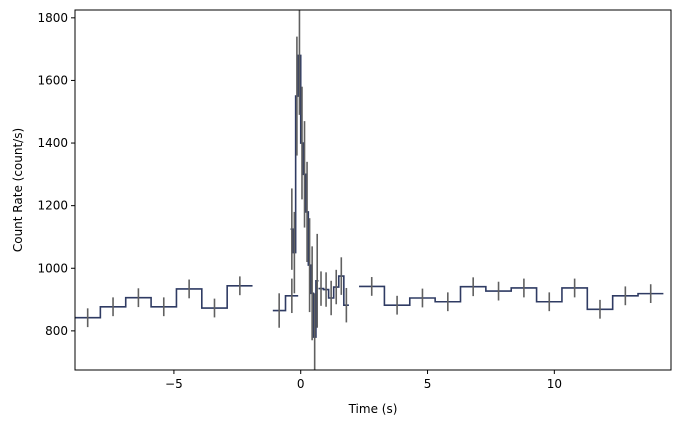 This screenshot has width=681, height=429. I want to click on y-tick-label: 1000, so click(52, 268).